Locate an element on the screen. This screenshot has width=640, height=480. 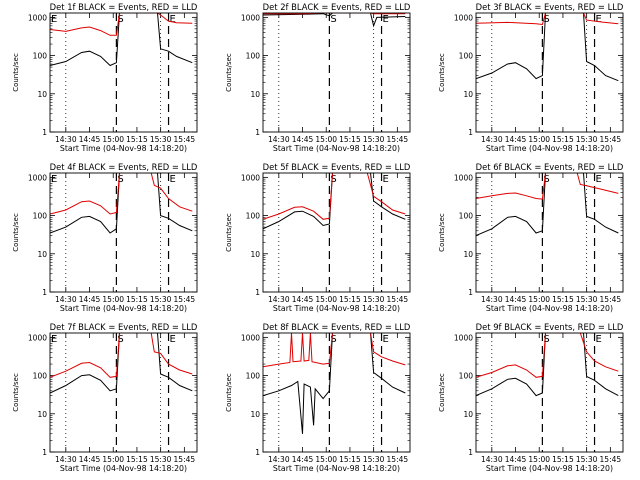
panel-title: Det 3f BLACK = Events, RED = LLD is located at coordinates (550, 7).